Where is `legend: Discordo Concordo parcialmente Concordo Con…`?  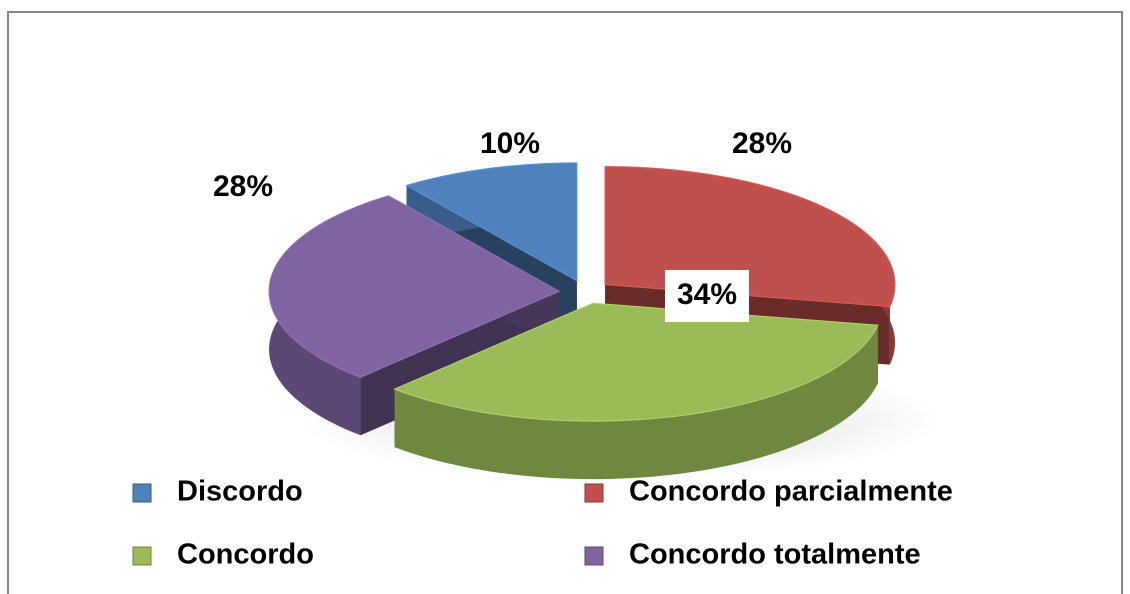
legend: Discordo Concordo parcialmente Concordo Con… is located at coordinates (542, 523).